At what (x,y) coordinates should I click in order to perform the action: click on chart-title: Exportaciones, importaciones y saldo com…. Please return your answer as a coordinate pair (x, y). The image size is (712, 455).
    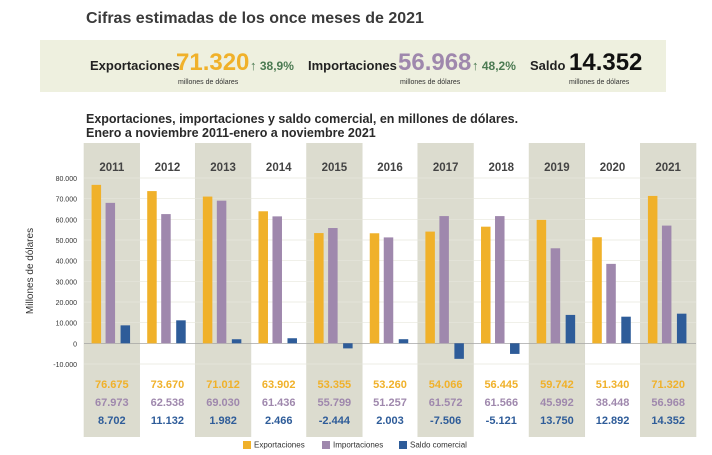
    Looking at the image, I should click on (302, 119).